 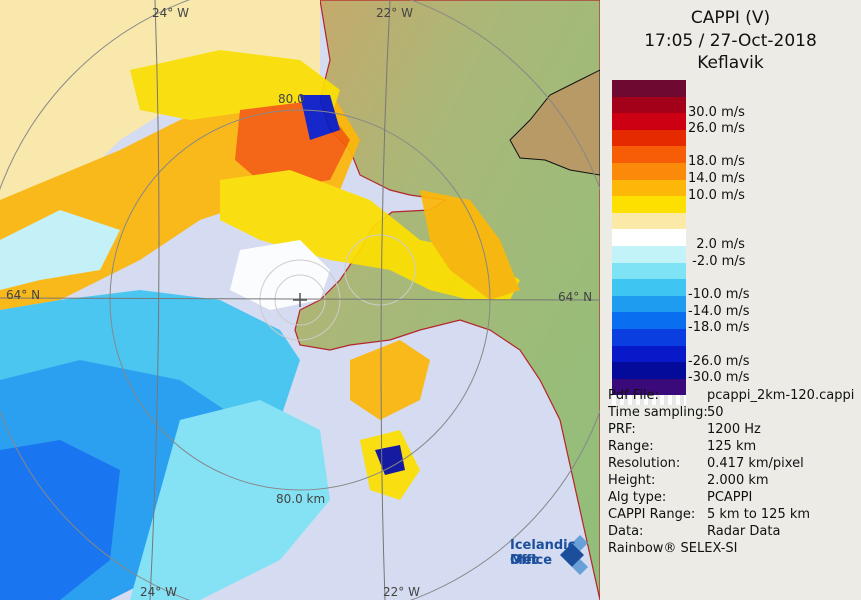 What do you see at coordinates (23, 295) in the screenshot?
I see `lat-label-left: 64° N` at bounding box center [23, 295].